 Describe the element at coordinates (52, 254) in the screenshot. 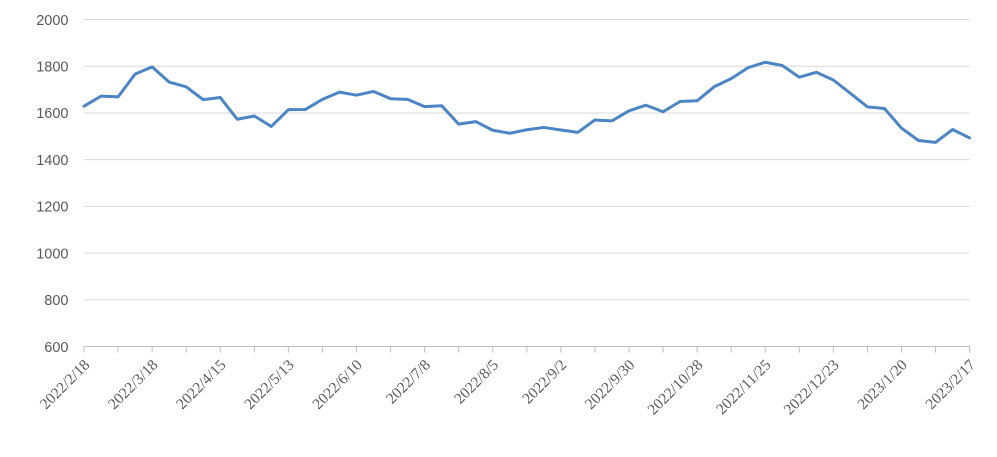

I see `svg-text: 1000` at that location.